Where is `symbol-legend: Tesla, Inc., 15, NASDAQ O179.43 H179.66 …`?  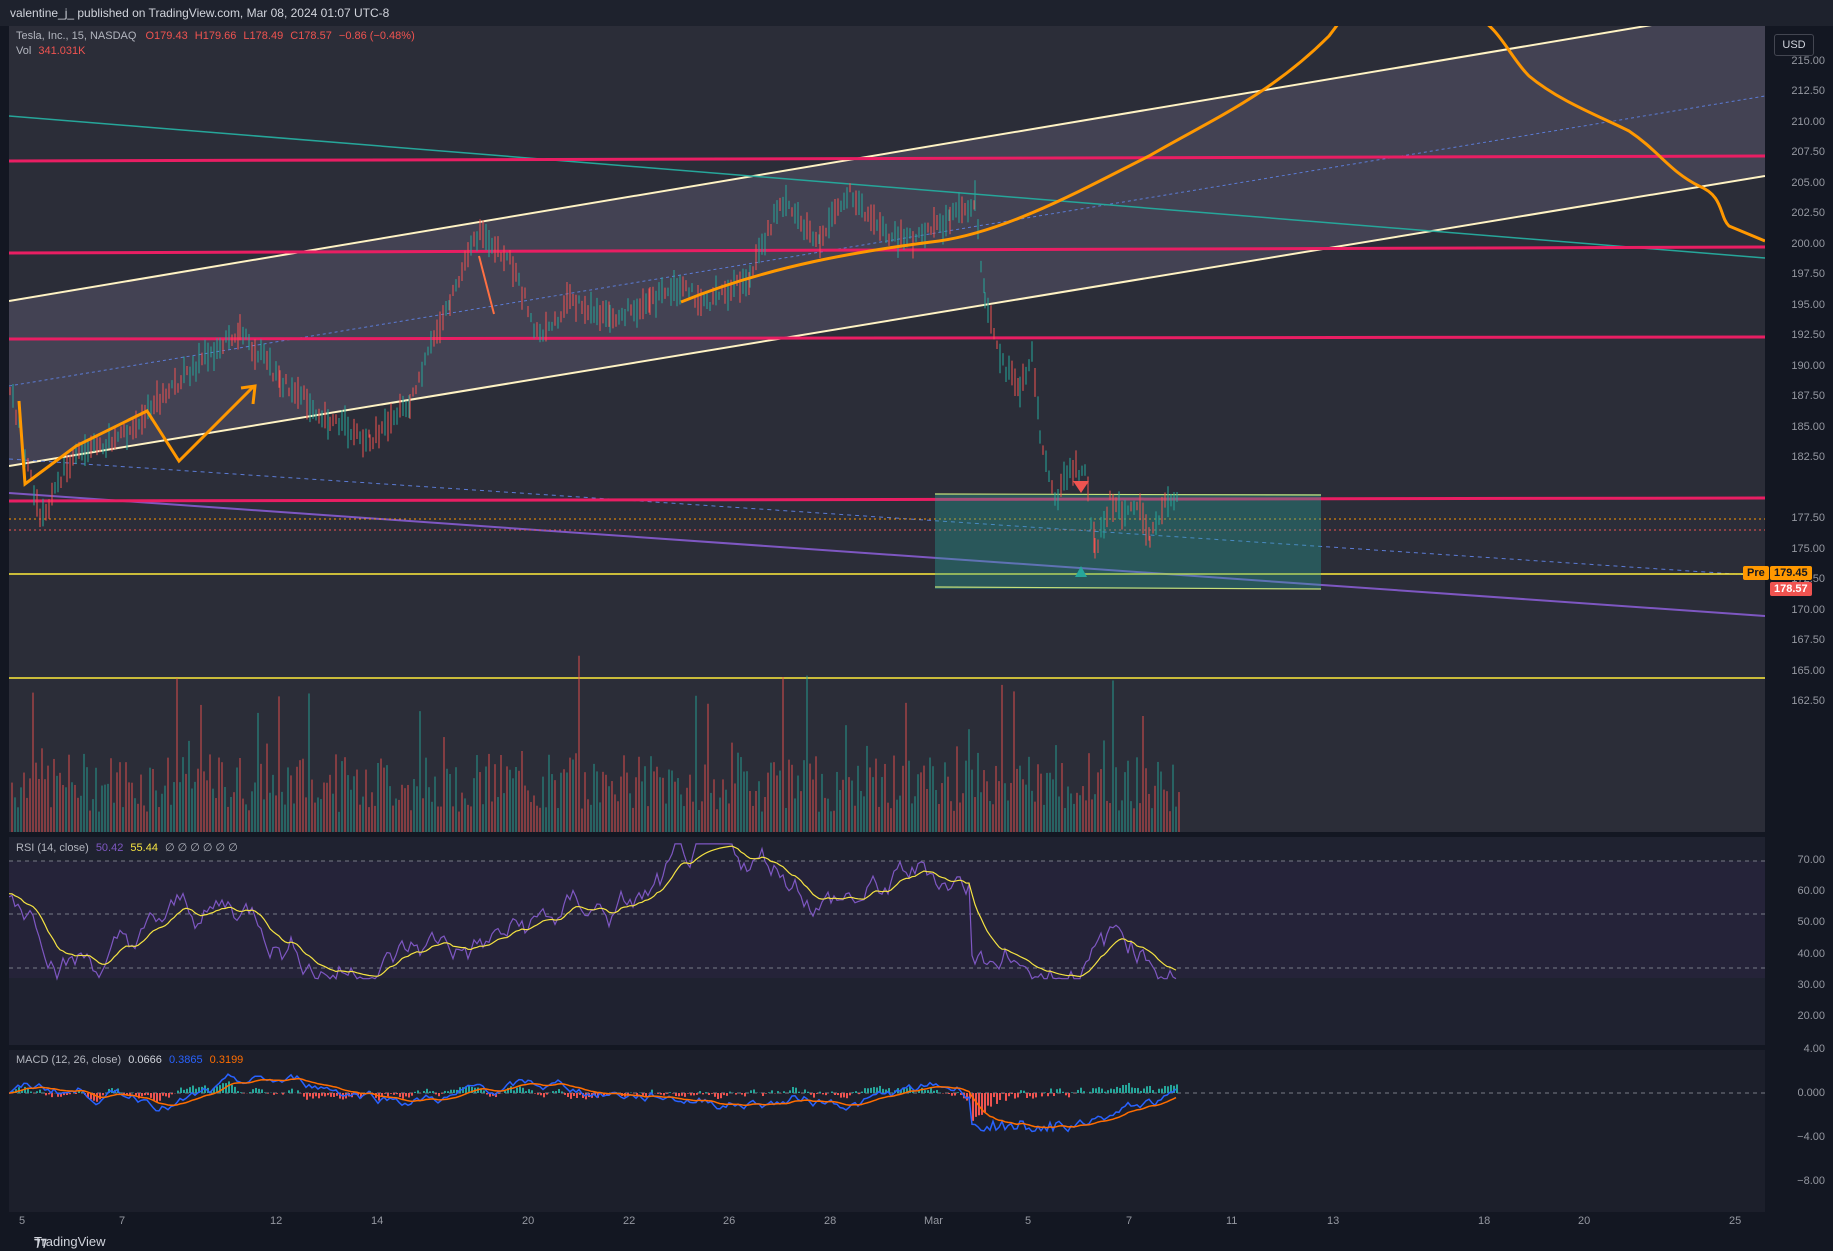
symbol-legend: Tesla, Inc., 15, NASDAQ O179.43 H179.66 … is located at coordinates (215, 36).